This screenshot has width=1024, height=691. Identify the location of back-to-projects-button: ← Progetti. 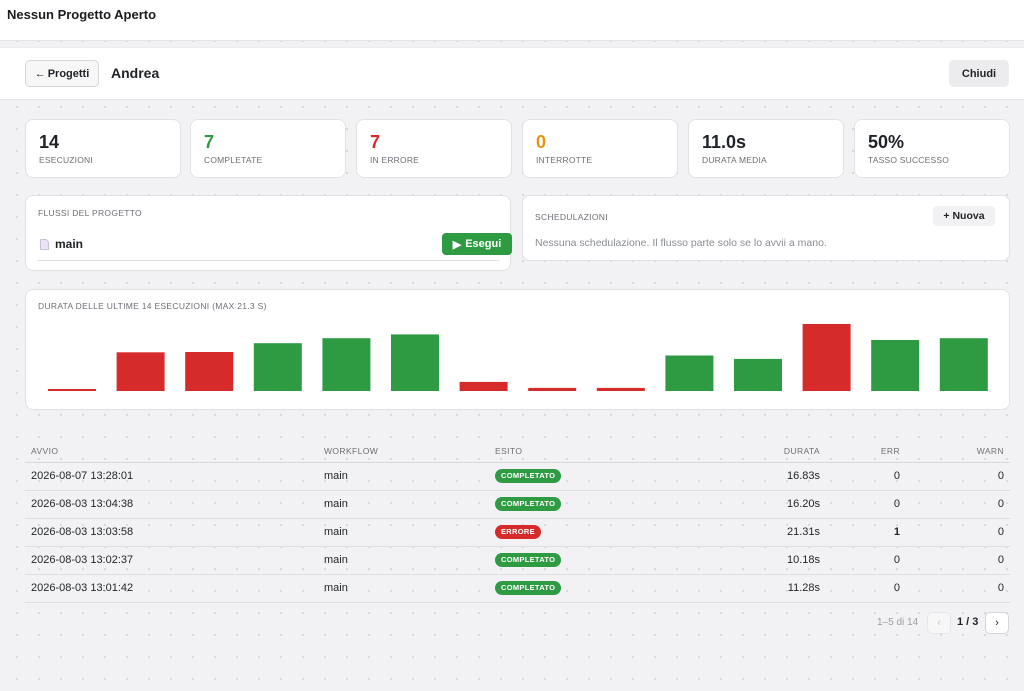
(62, 73).